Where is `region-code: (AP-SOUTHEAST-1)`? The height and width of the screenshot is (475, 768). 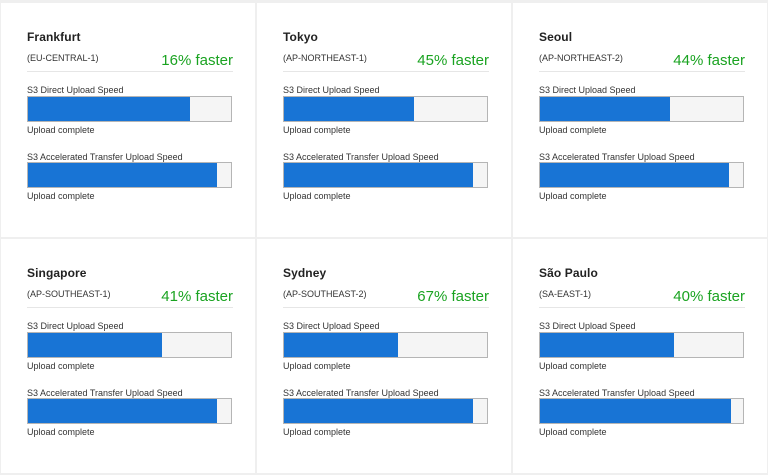
region-code: (AP-SOUTHEAST-1) is located at coordinates (69, 294).